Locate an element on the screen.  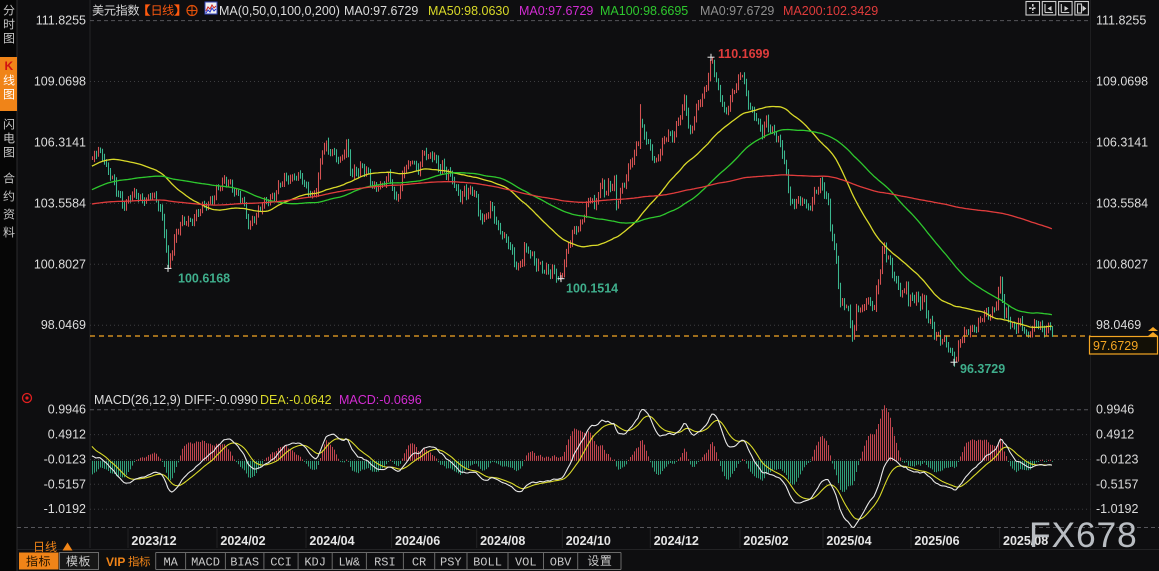
svg-text: BIAS is located at coordinates (244, 563).